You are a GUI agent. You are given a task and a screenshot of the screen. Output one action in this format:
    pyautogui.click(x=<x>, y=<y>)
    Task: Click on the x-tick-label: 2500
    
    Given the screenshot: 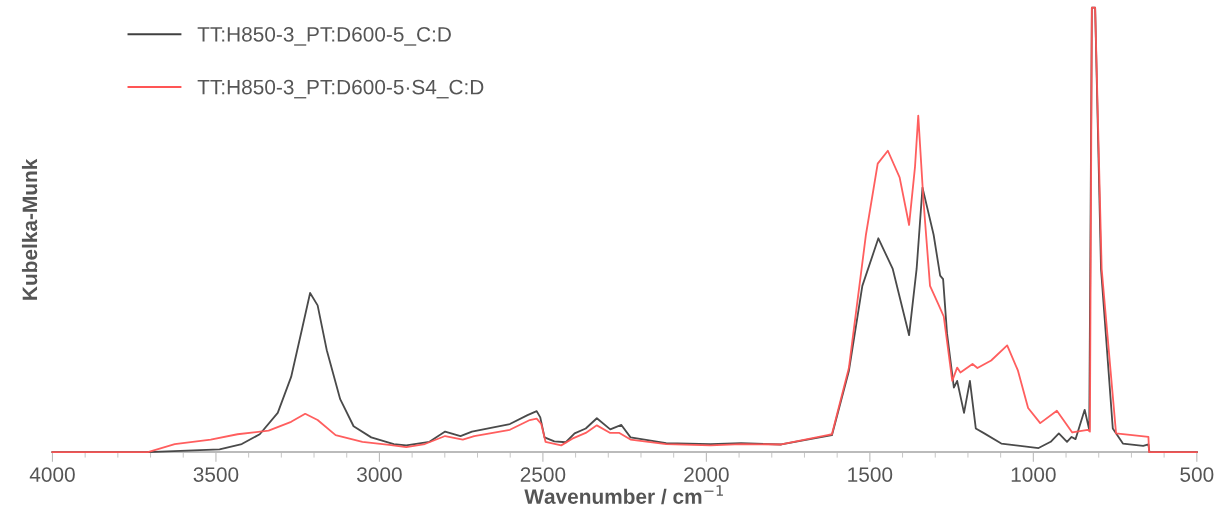 What is the action you would take?
    pyautogui.click(x=543, y=474)
    